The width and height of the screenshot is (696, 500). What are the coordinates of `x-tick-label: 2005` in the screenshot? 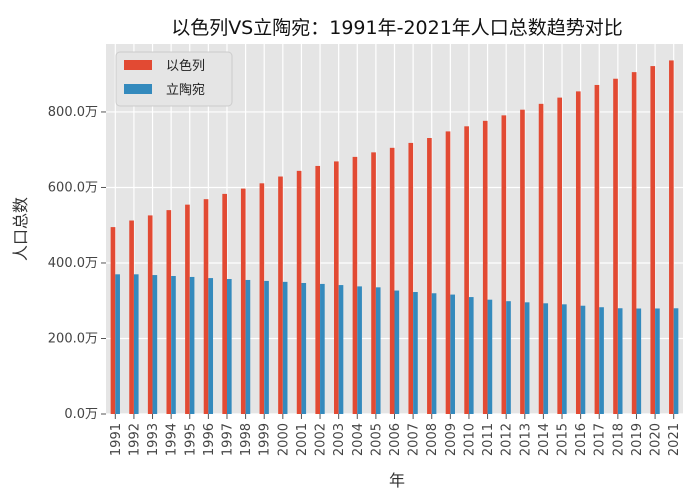 It's located at (376, 439).